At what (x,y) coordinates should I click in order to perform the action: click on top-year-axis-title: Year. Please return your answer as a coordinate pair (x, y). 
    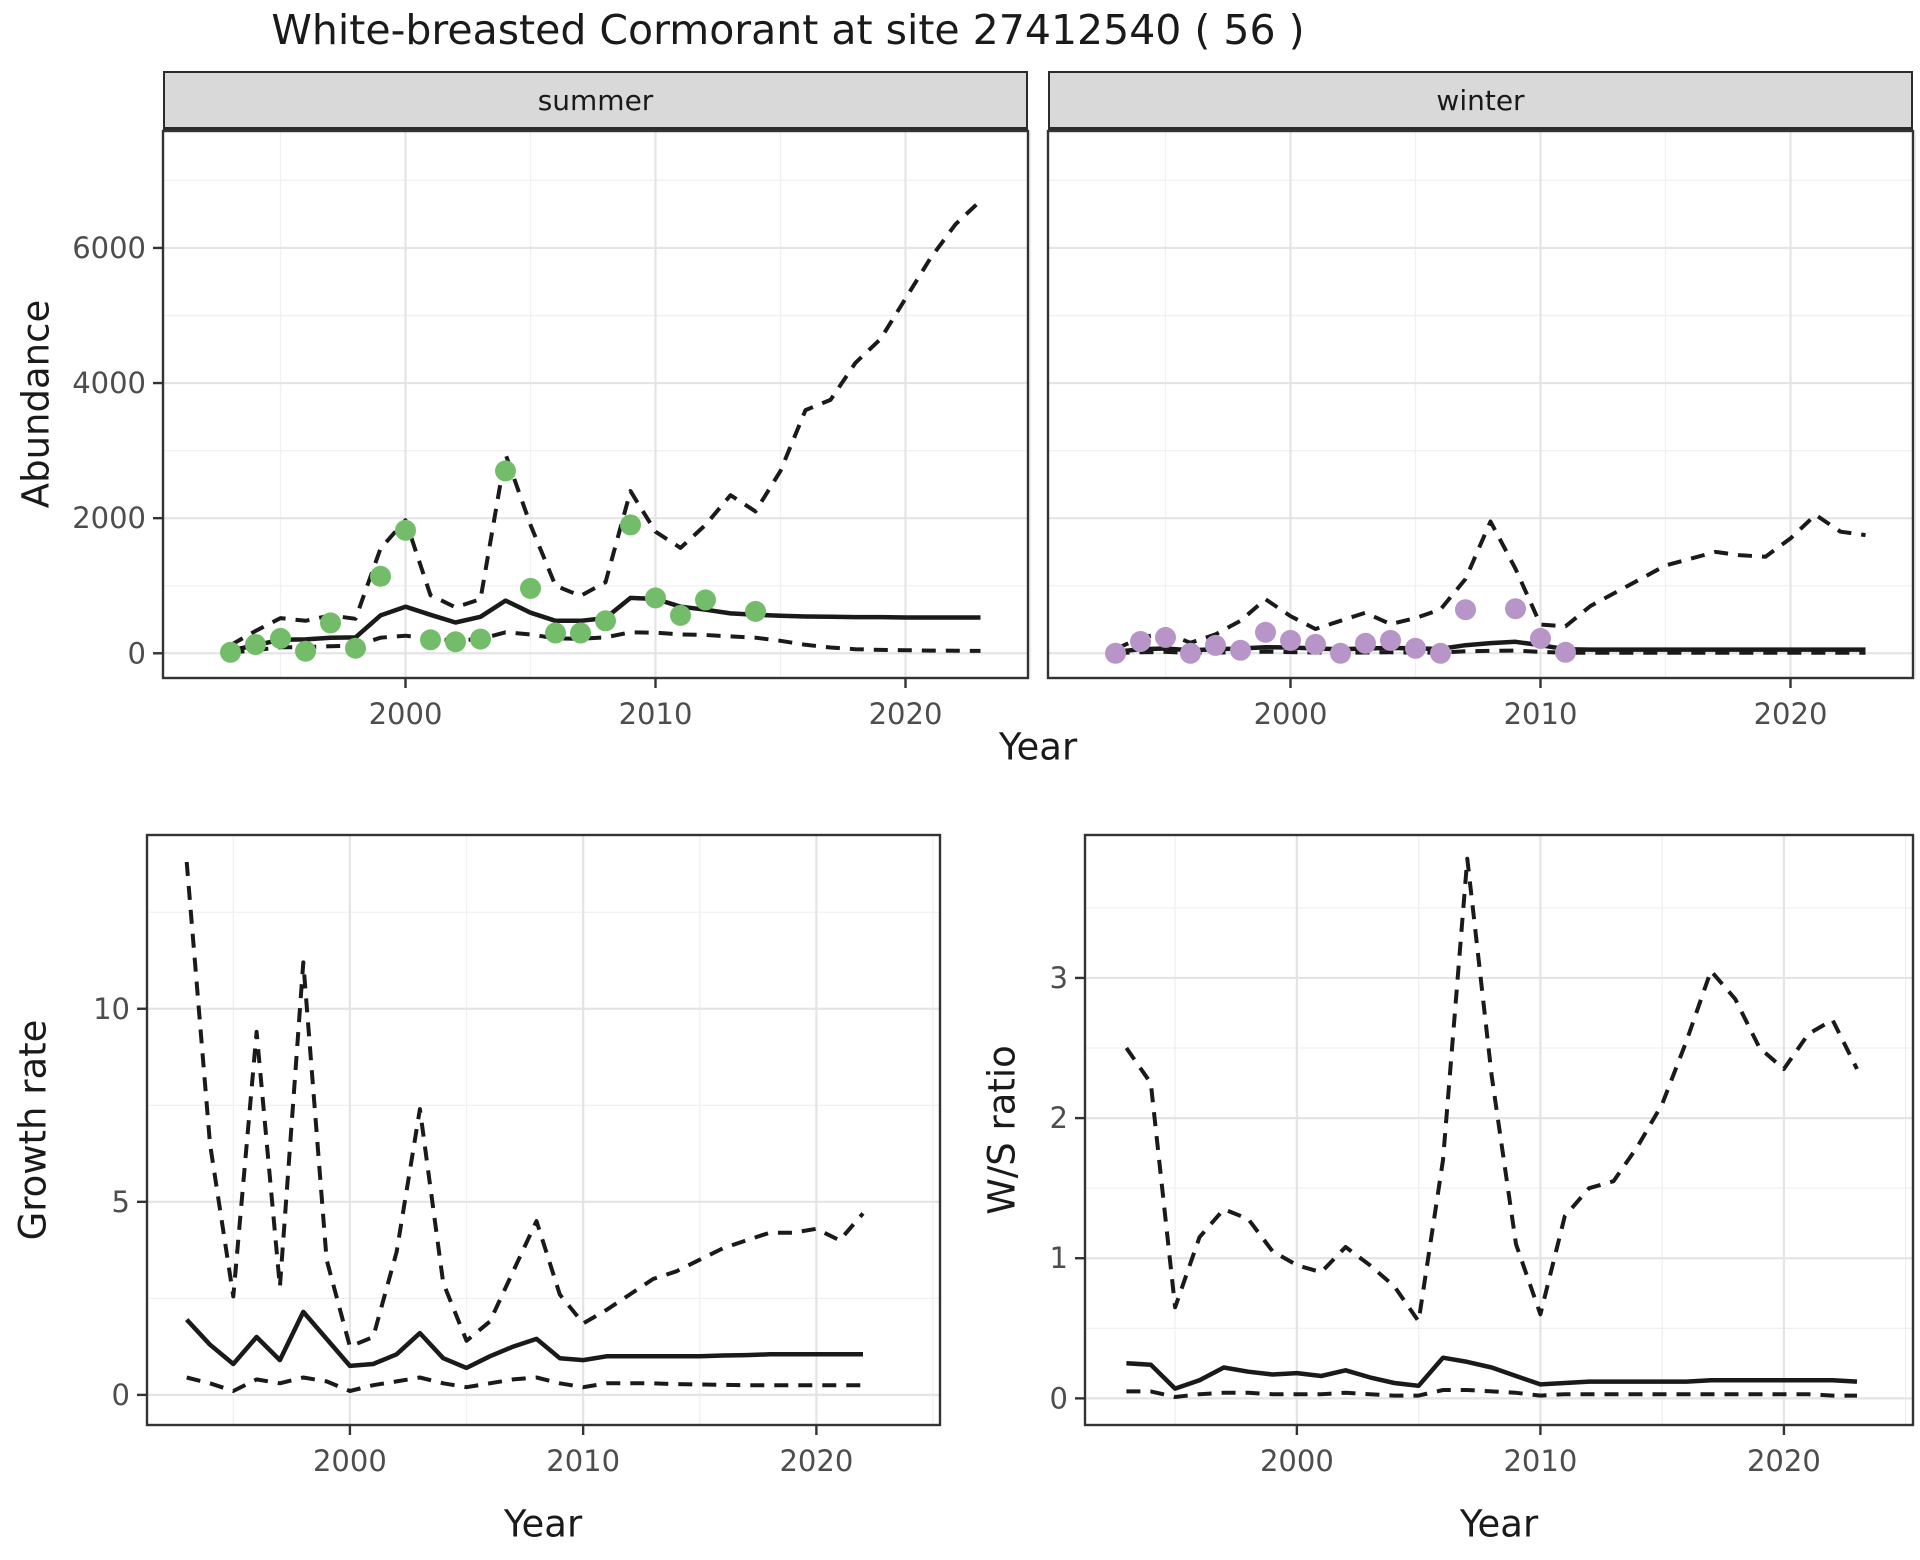
    Looking at the image, I should click on (1038, 747).